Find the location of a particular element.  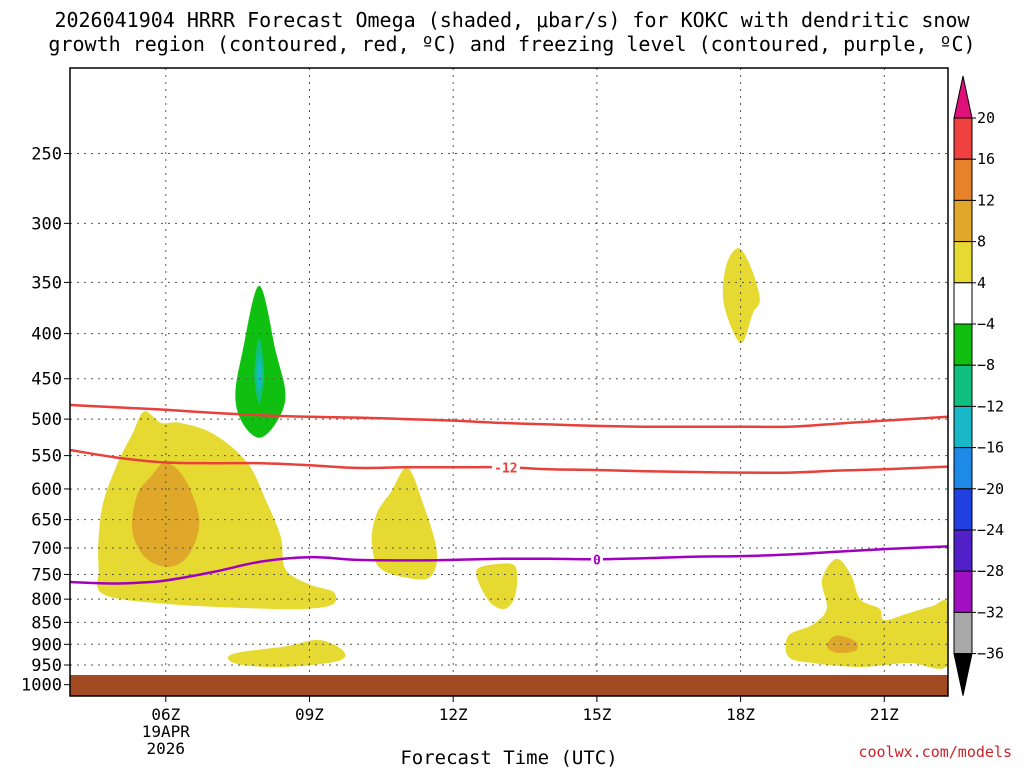

colorbar-label-8: −16 is located at coordinates (990, 448).